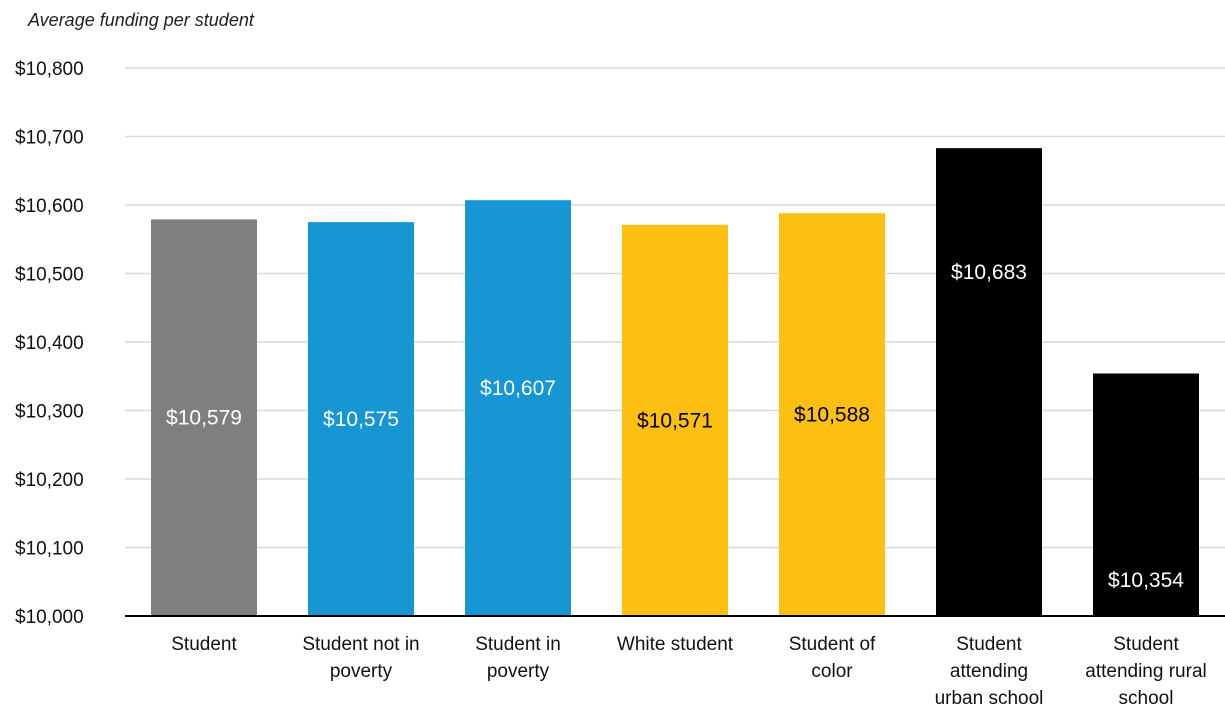 The width and height of the screenshot is (1225, 705). What do you see at coordinates (360, 644) in the screenshot?
I see `x-category-label-line: Student not in` at bounding box center [360, 644].